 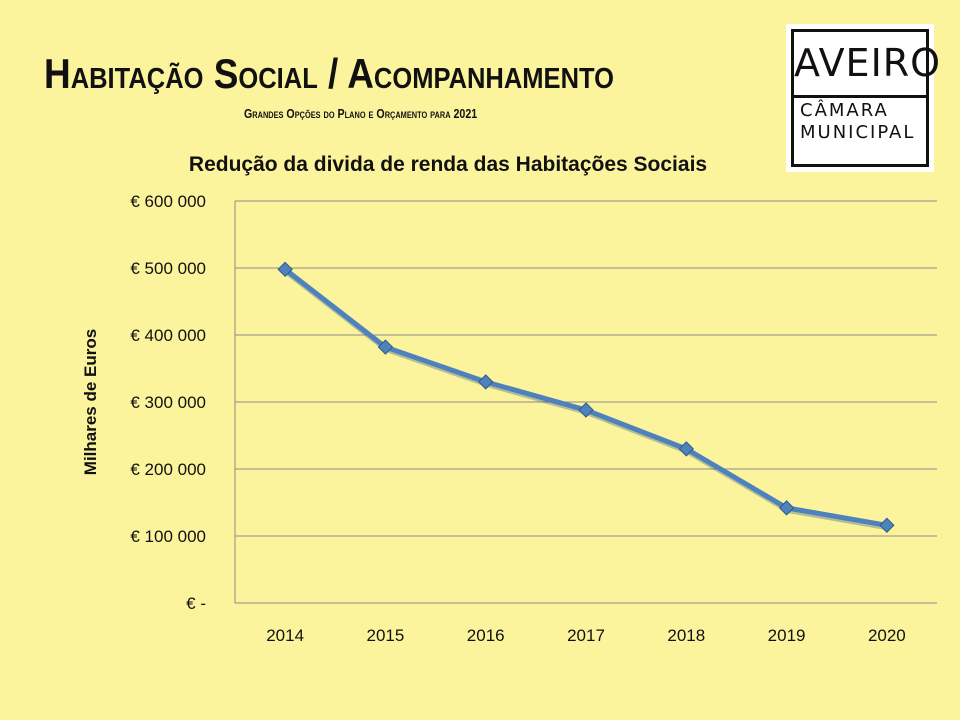 What do you see at coordinates (686, 635) in the screenshot?
I see `x-tick-label: 2018` at bounding box center [686, 635].